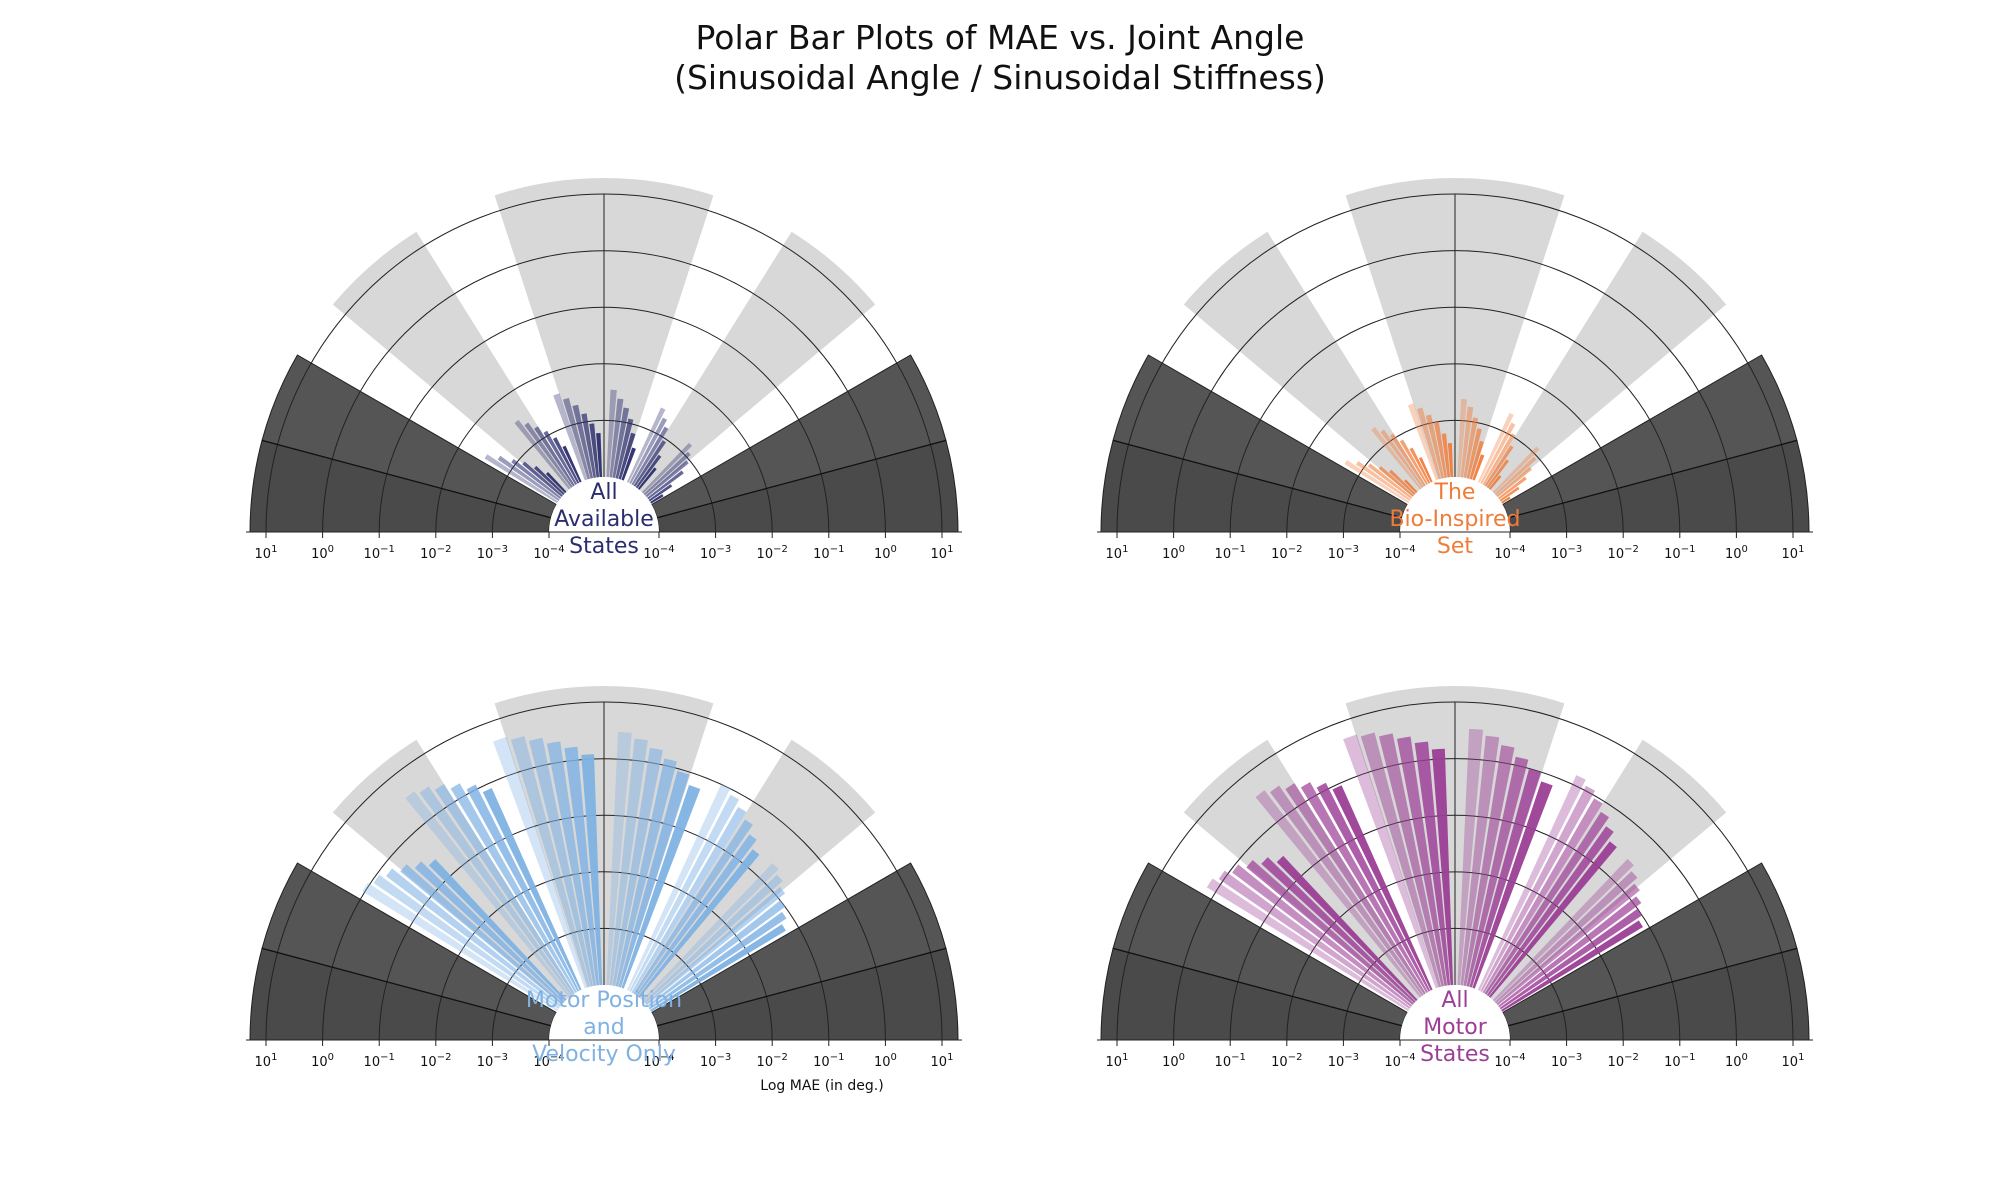 The image size is (2000, 1200). What do you see at coordinates (1455, 1027) in the screenshot?
I see `chart-center-label: Motor` at bounding box center [1455, 1027].